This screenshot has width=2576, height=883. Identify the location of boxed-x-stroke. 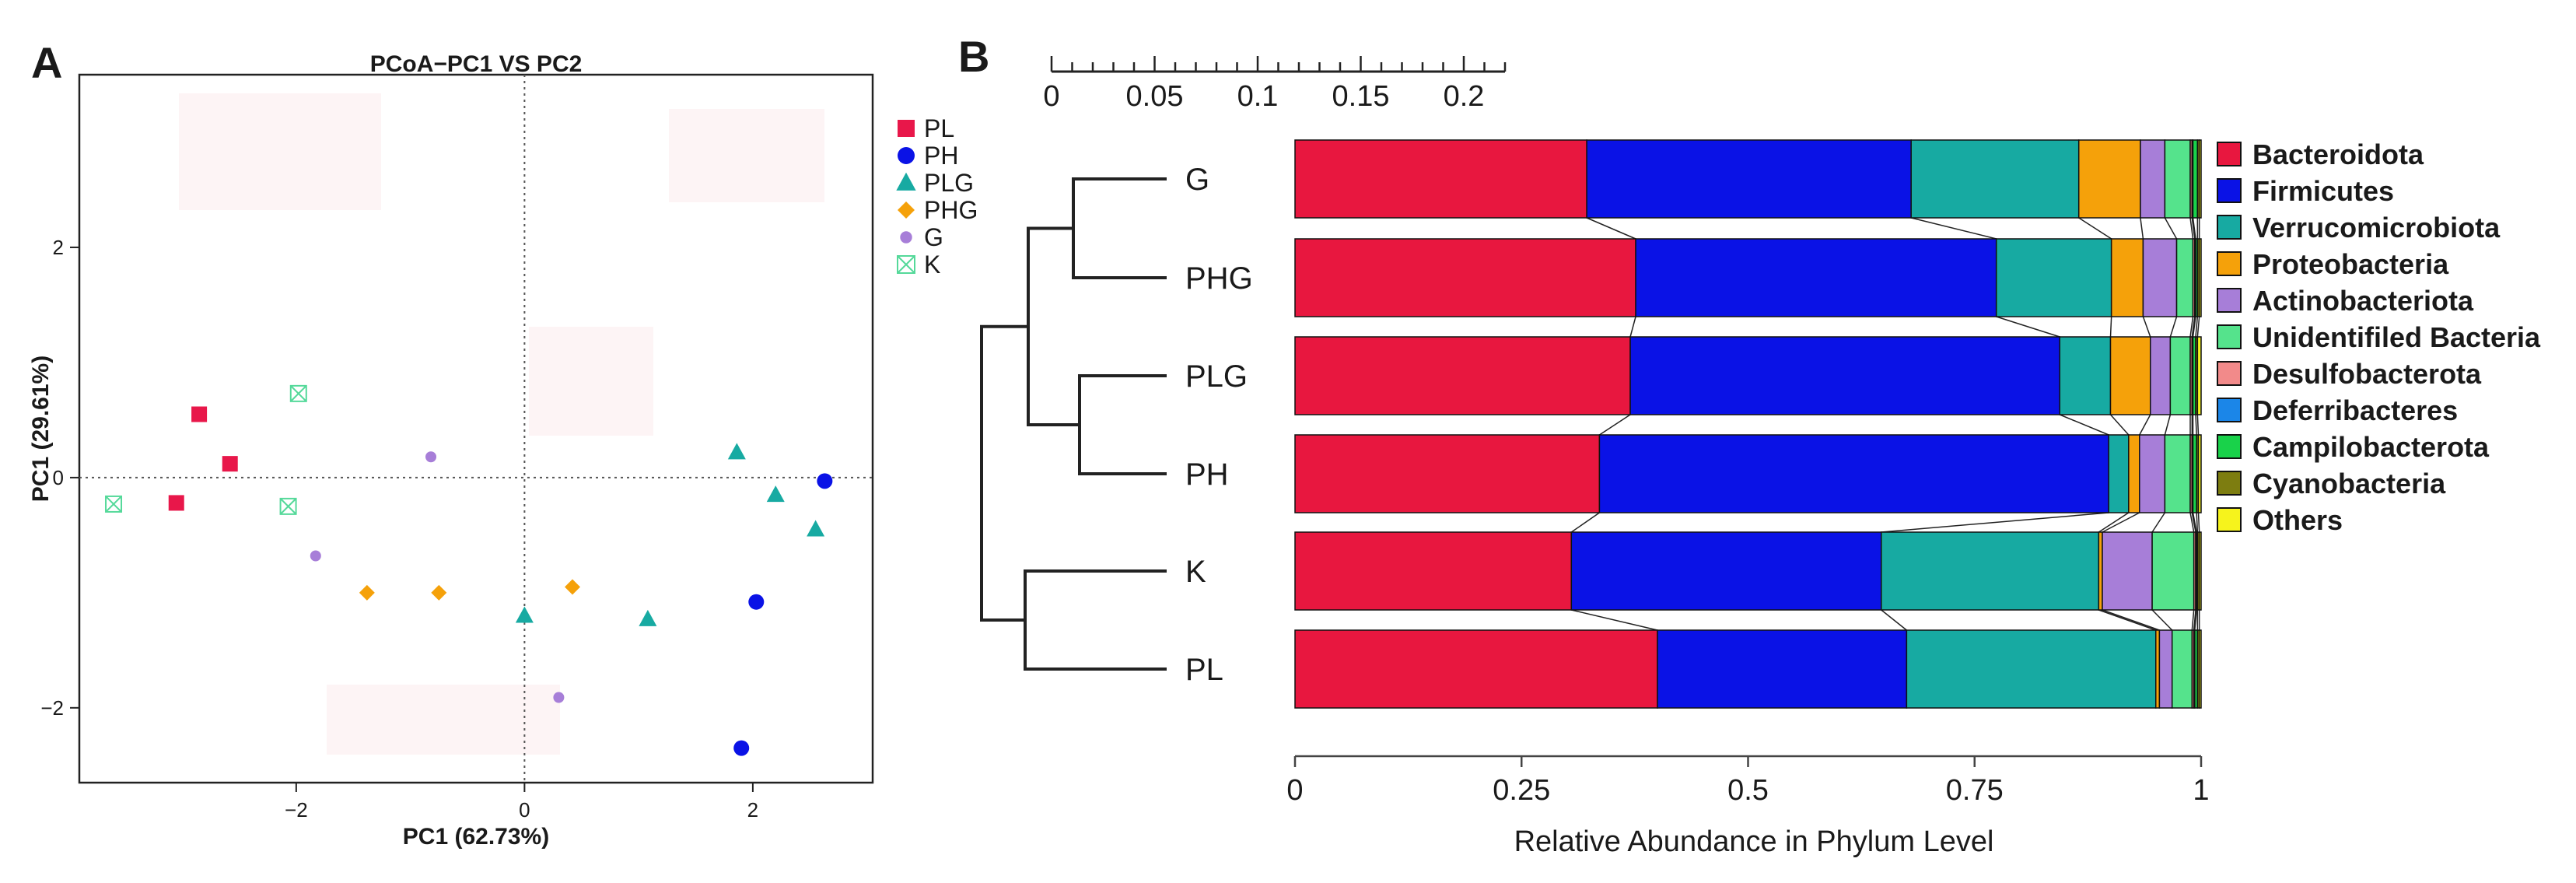
(288, 506).